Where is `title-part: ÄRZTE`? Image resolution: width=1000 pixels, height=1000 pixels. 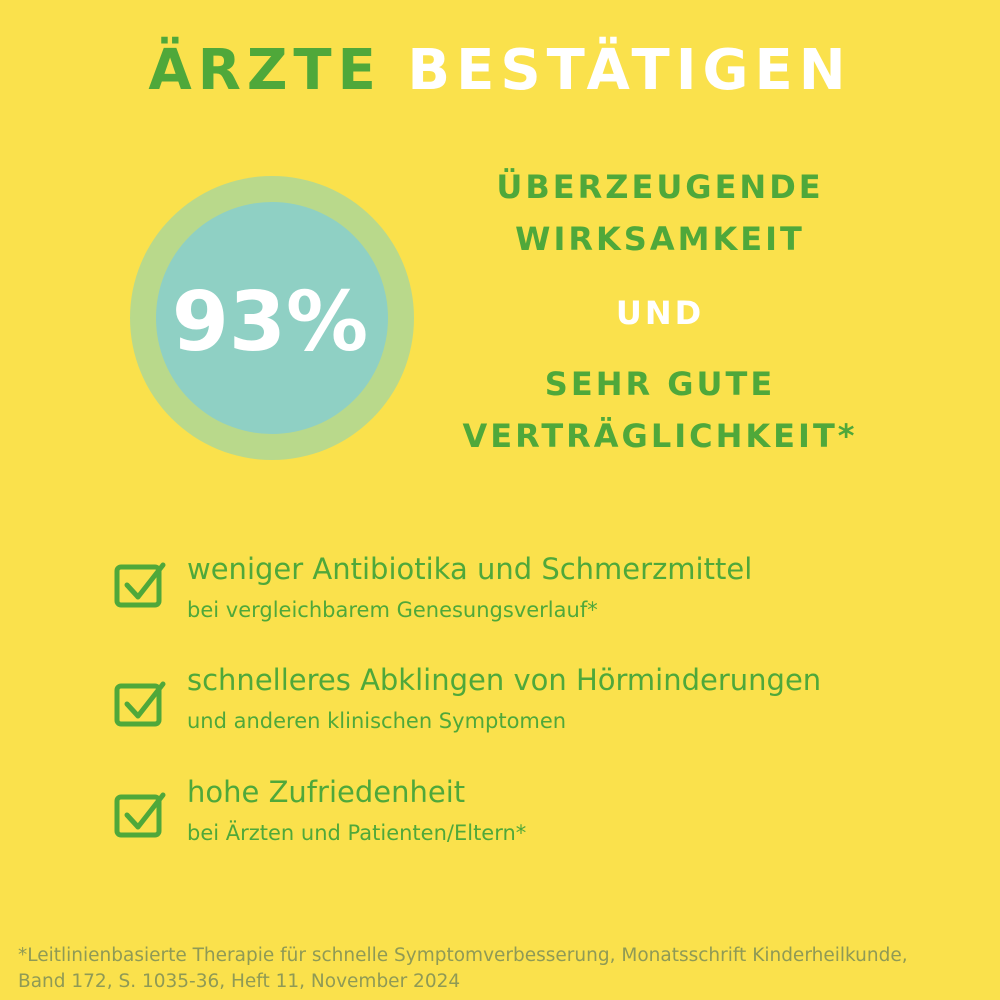
title-part: ÄRZTE is located at coordinates (265, 70).